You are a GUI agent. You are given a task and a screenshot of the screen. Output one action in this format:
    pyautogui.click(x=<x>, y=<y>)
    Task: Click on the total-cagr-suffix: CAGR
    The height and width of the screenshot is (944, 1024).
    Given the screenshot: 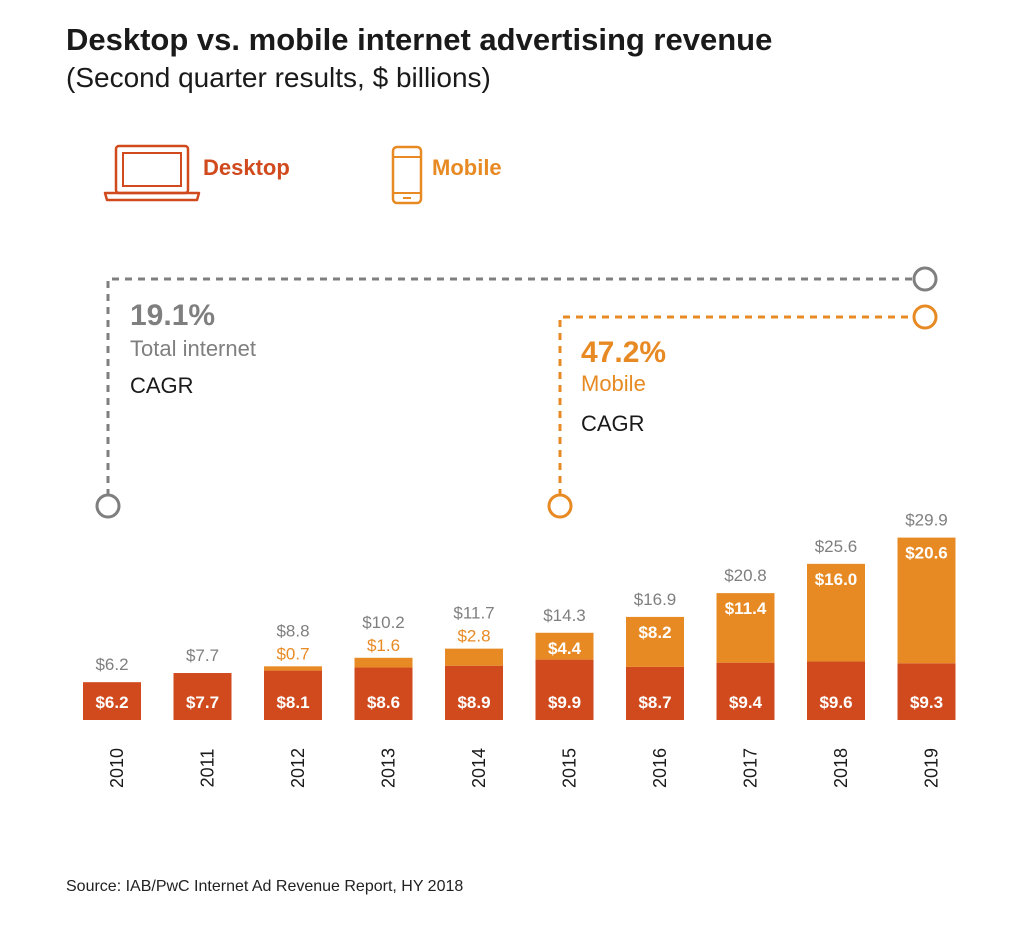 What is the action you would take?
    pyautogui.click(x=162, y=385)
    